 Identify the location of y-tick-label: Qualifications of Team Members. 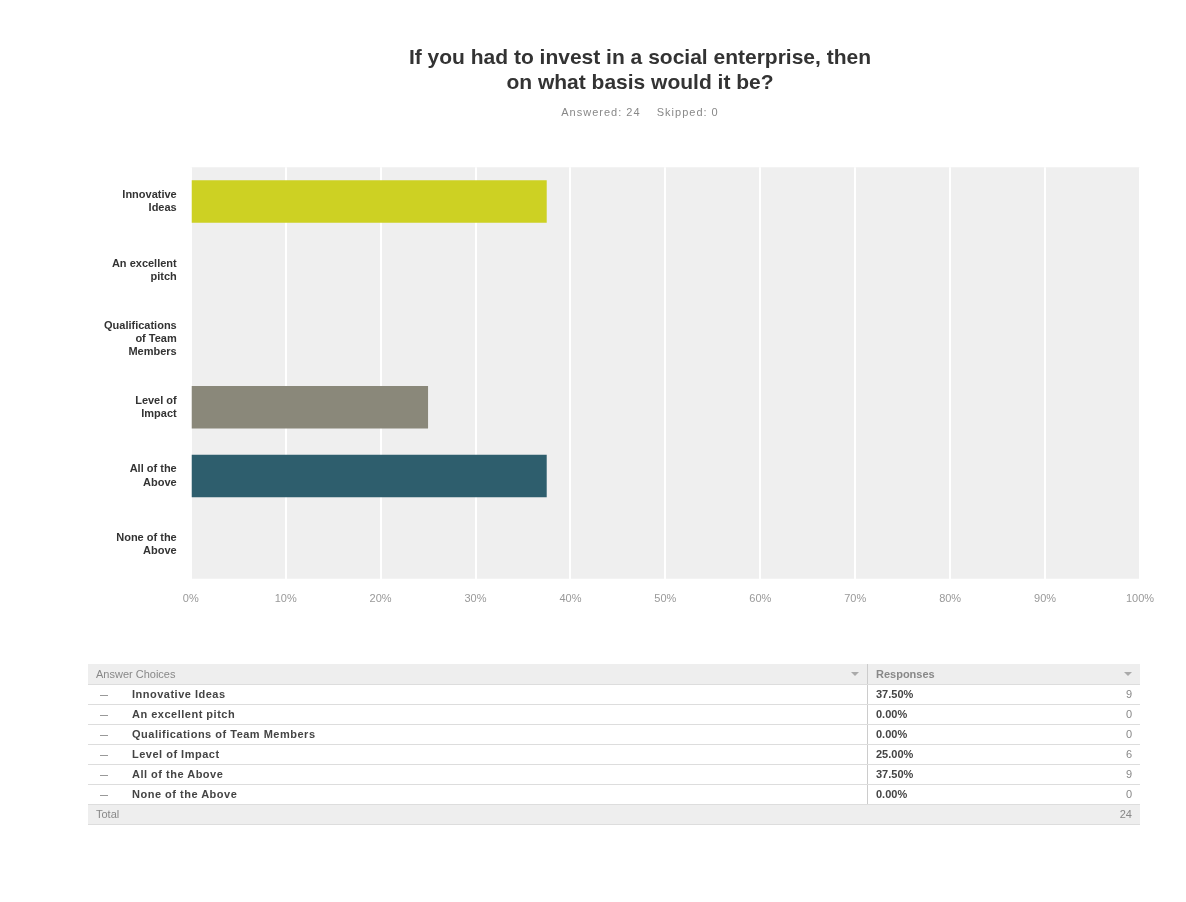
(140, 337).